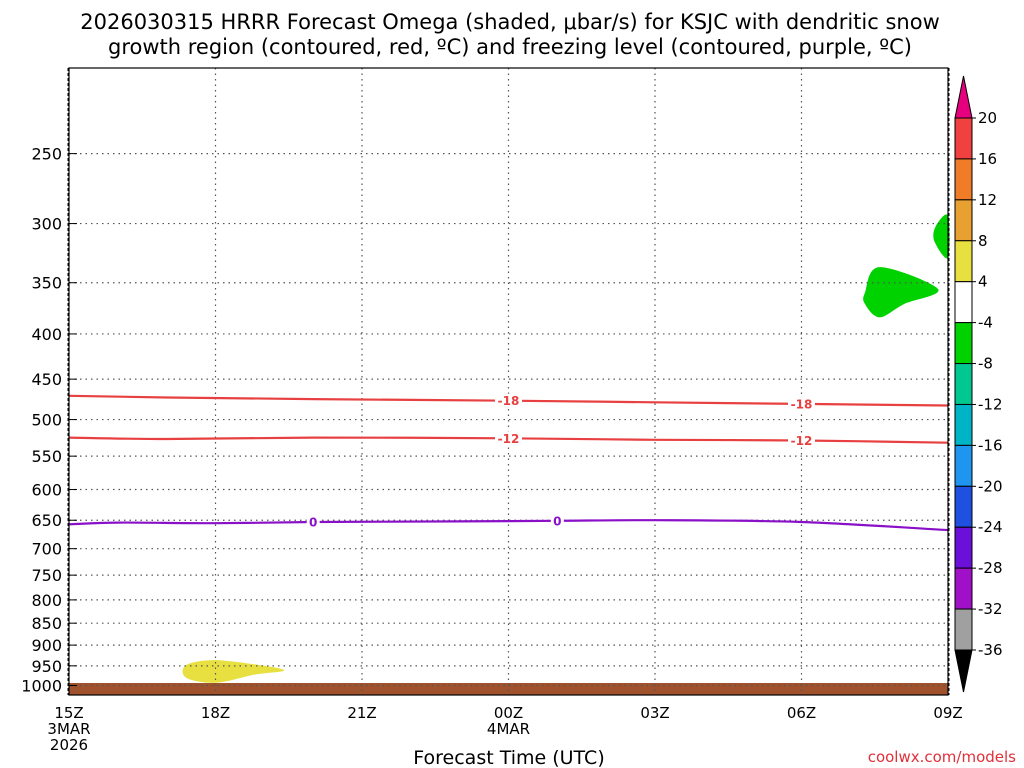 The width and height of the screenshot is (1024, 768). What do you see at coordinates (963, 424) in the screenshot?
I see `colorbar-segment--12-to--16` at bounding box center [963, 424].